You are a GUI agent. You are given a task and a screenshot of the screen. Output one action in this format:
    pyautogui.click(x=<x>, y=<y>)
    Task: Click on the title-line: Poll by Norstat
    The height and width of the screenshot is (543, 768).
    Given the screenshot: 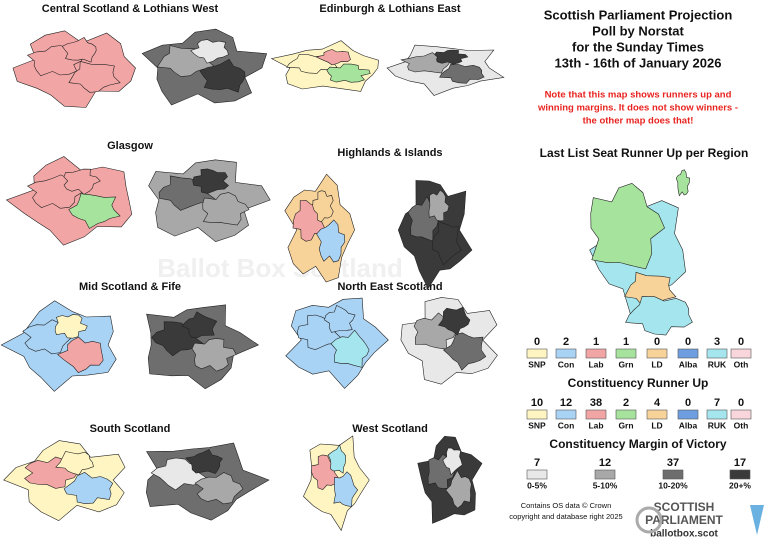 What is the action you would take?
    pyautogui.click(x=638, y=30)
    